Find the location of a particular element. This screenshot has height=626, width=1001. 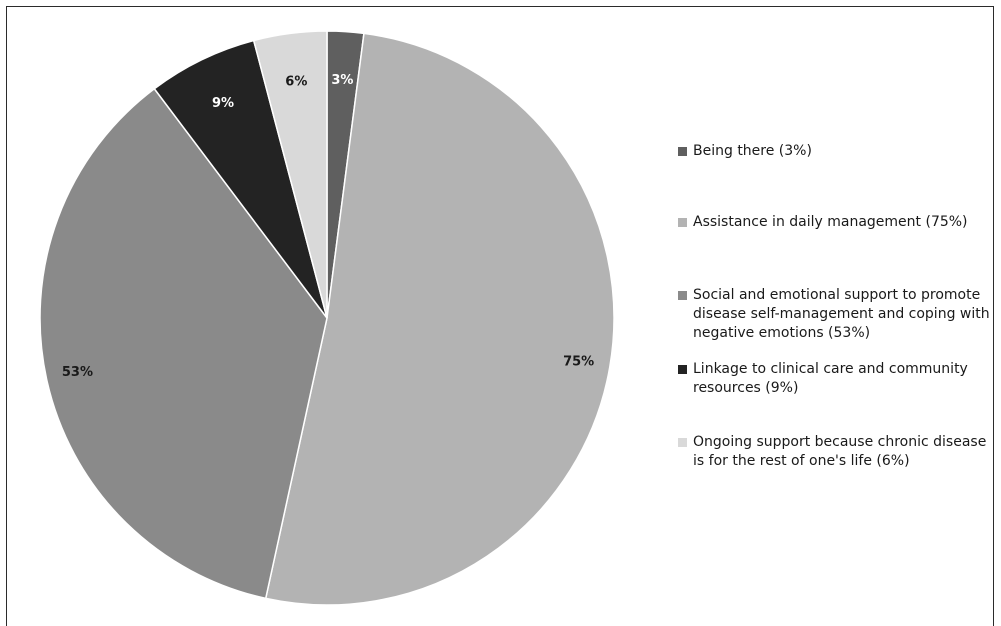

legend-item-being-there: Being there (3%) is located at coordinates (837, 151).